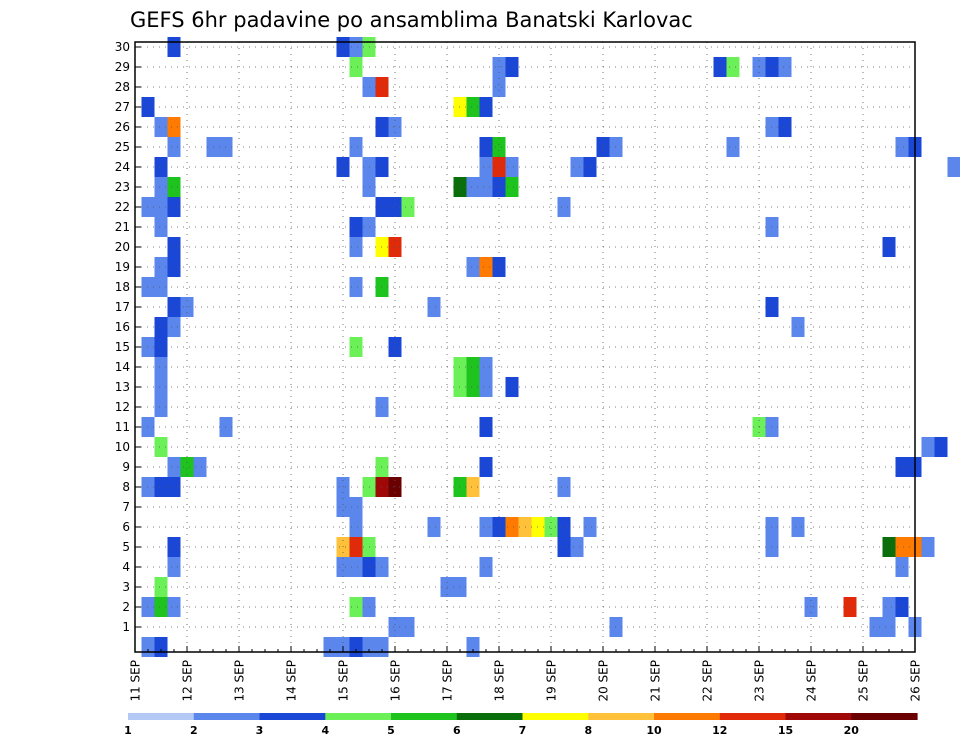 The image size is (960, 742). What do you see at coordinates (126, 567) in the screenshot?
I see `y-tick-label: 4` at bounding box center [126, 567].